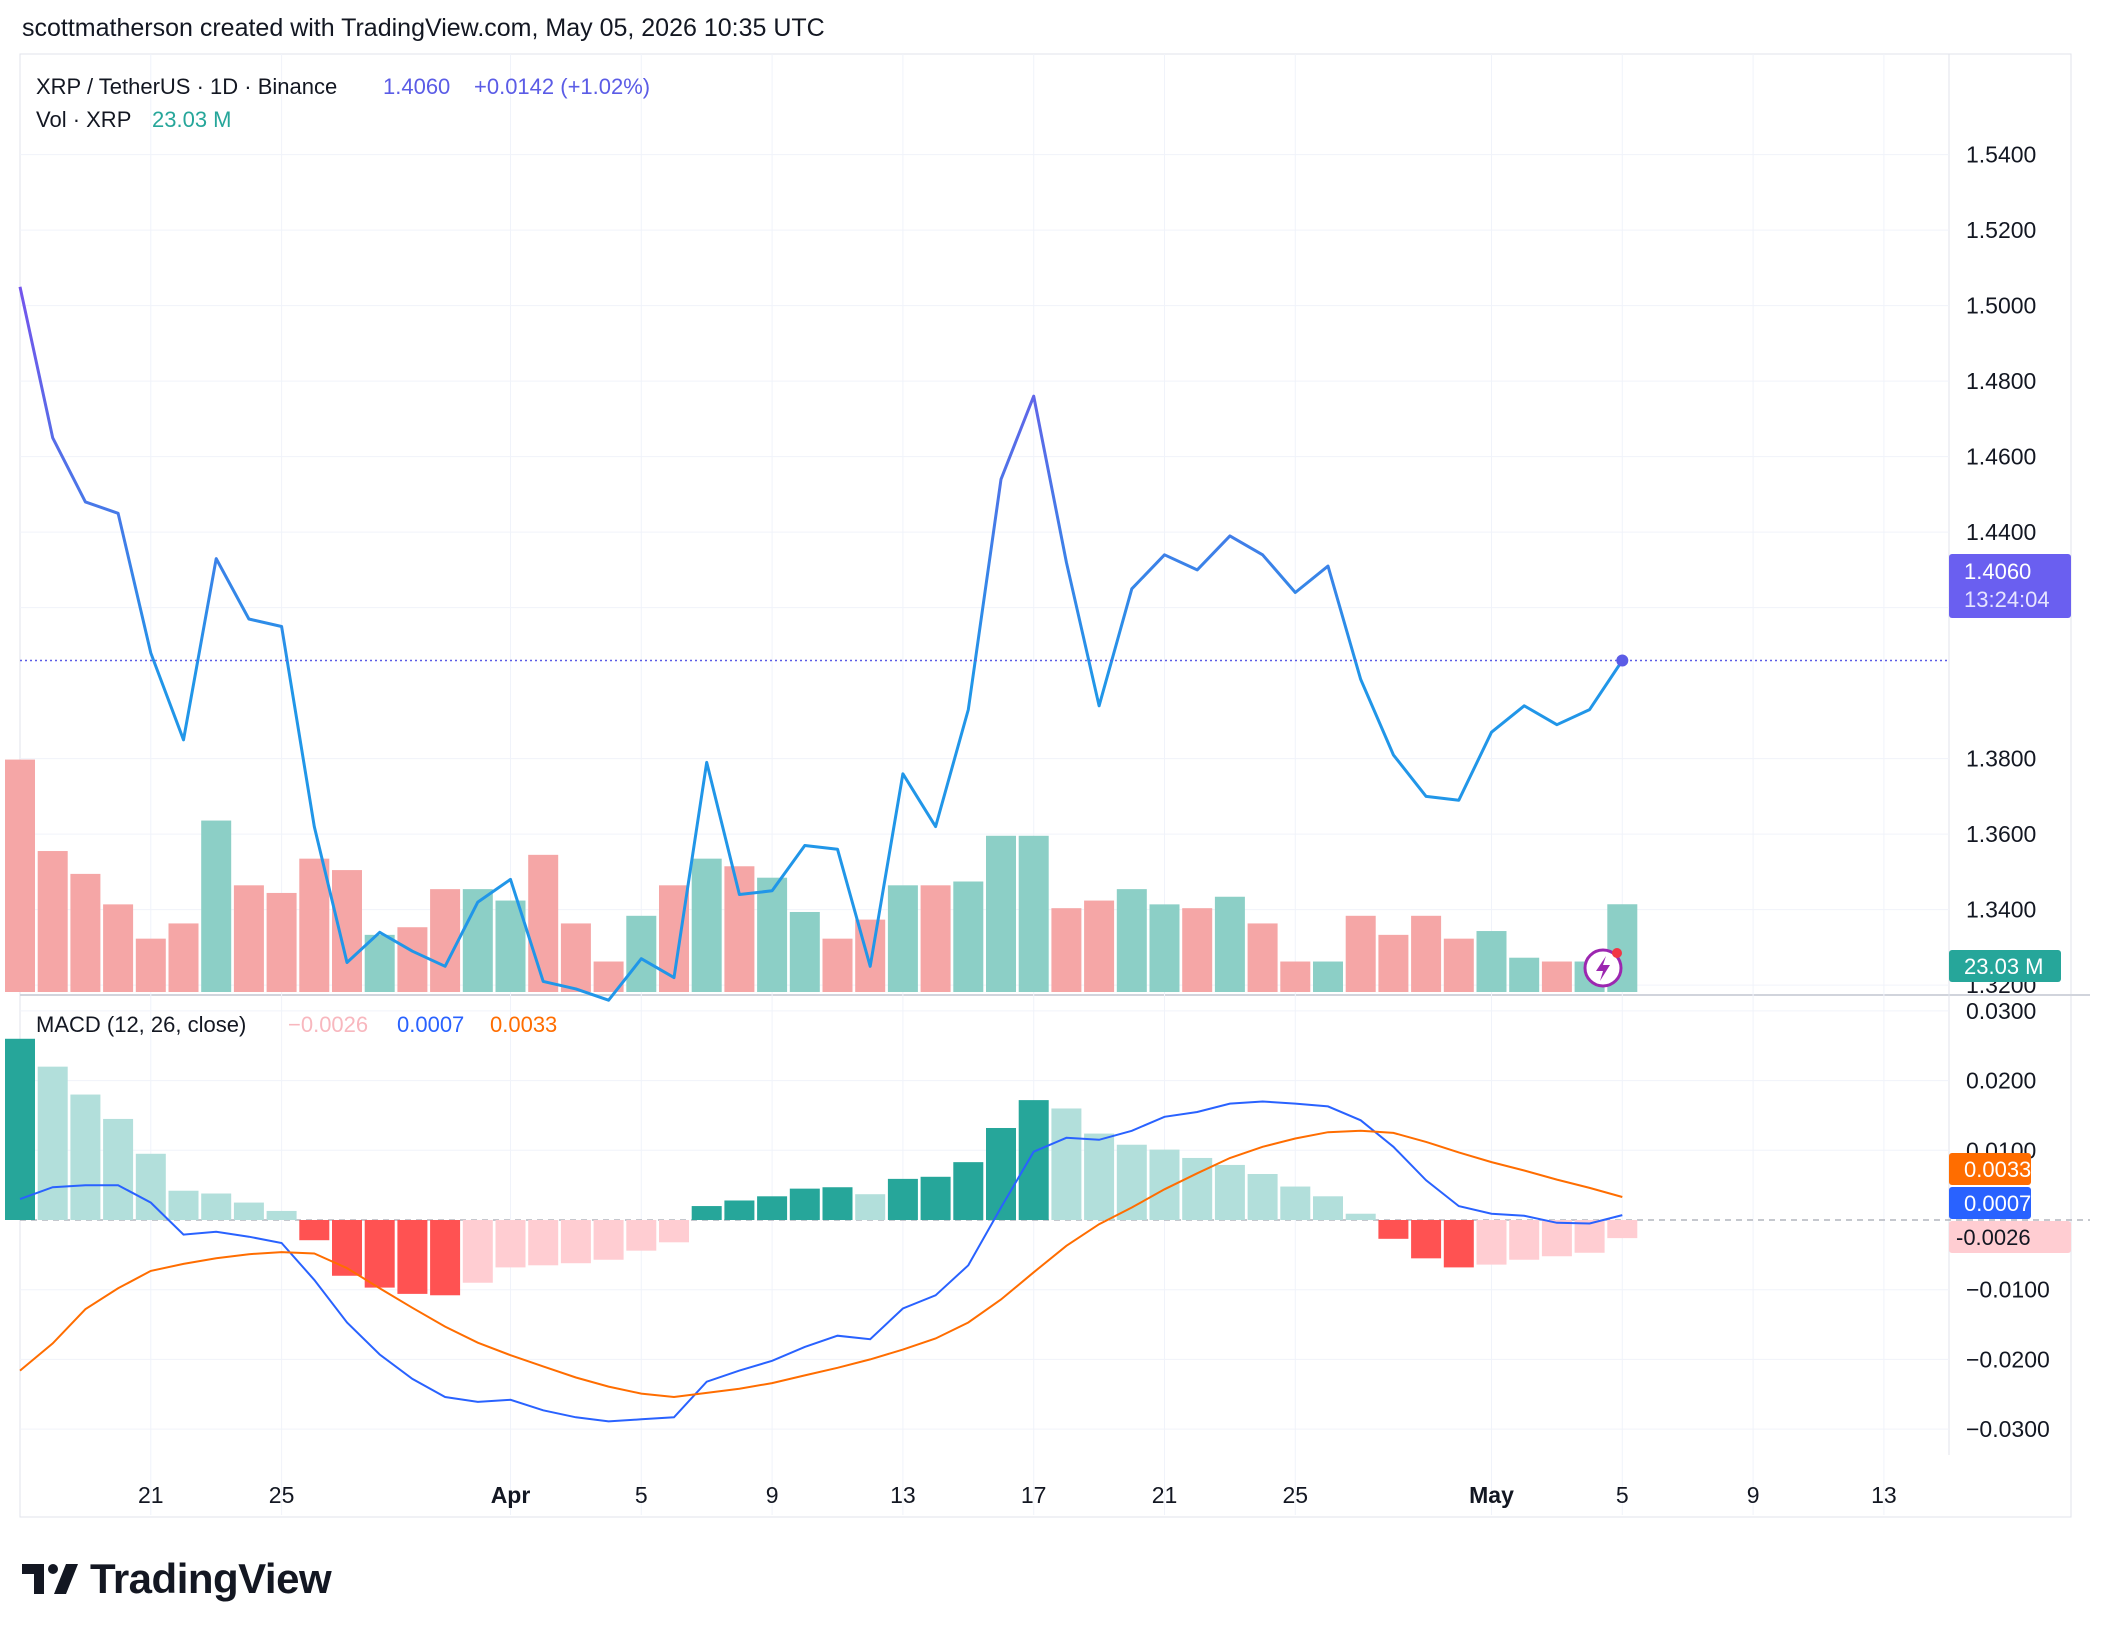 This screenshot has height=1636, width=2108. I want to click on macd-legend: MACD (12, 26, close), so click(141, 1024).